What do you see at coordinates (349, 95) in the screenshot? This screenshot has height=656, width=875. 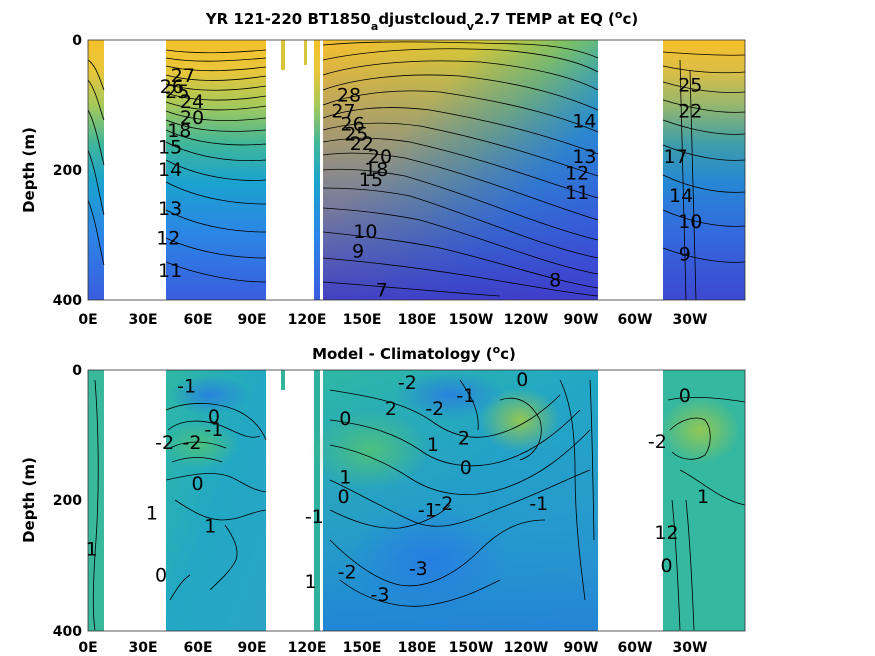 I see `contour-label: 28` at bounding box center [349, 95].